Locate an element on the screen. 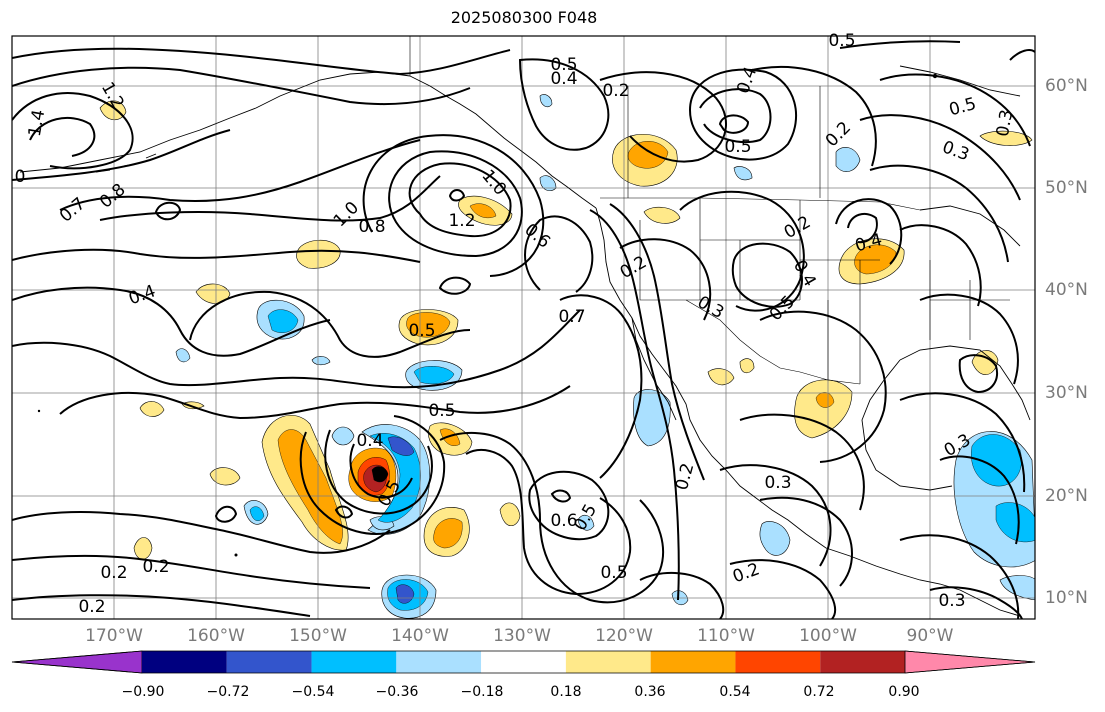  colorbar-tick-label: −0.90 is located at coordinates (143, 692).